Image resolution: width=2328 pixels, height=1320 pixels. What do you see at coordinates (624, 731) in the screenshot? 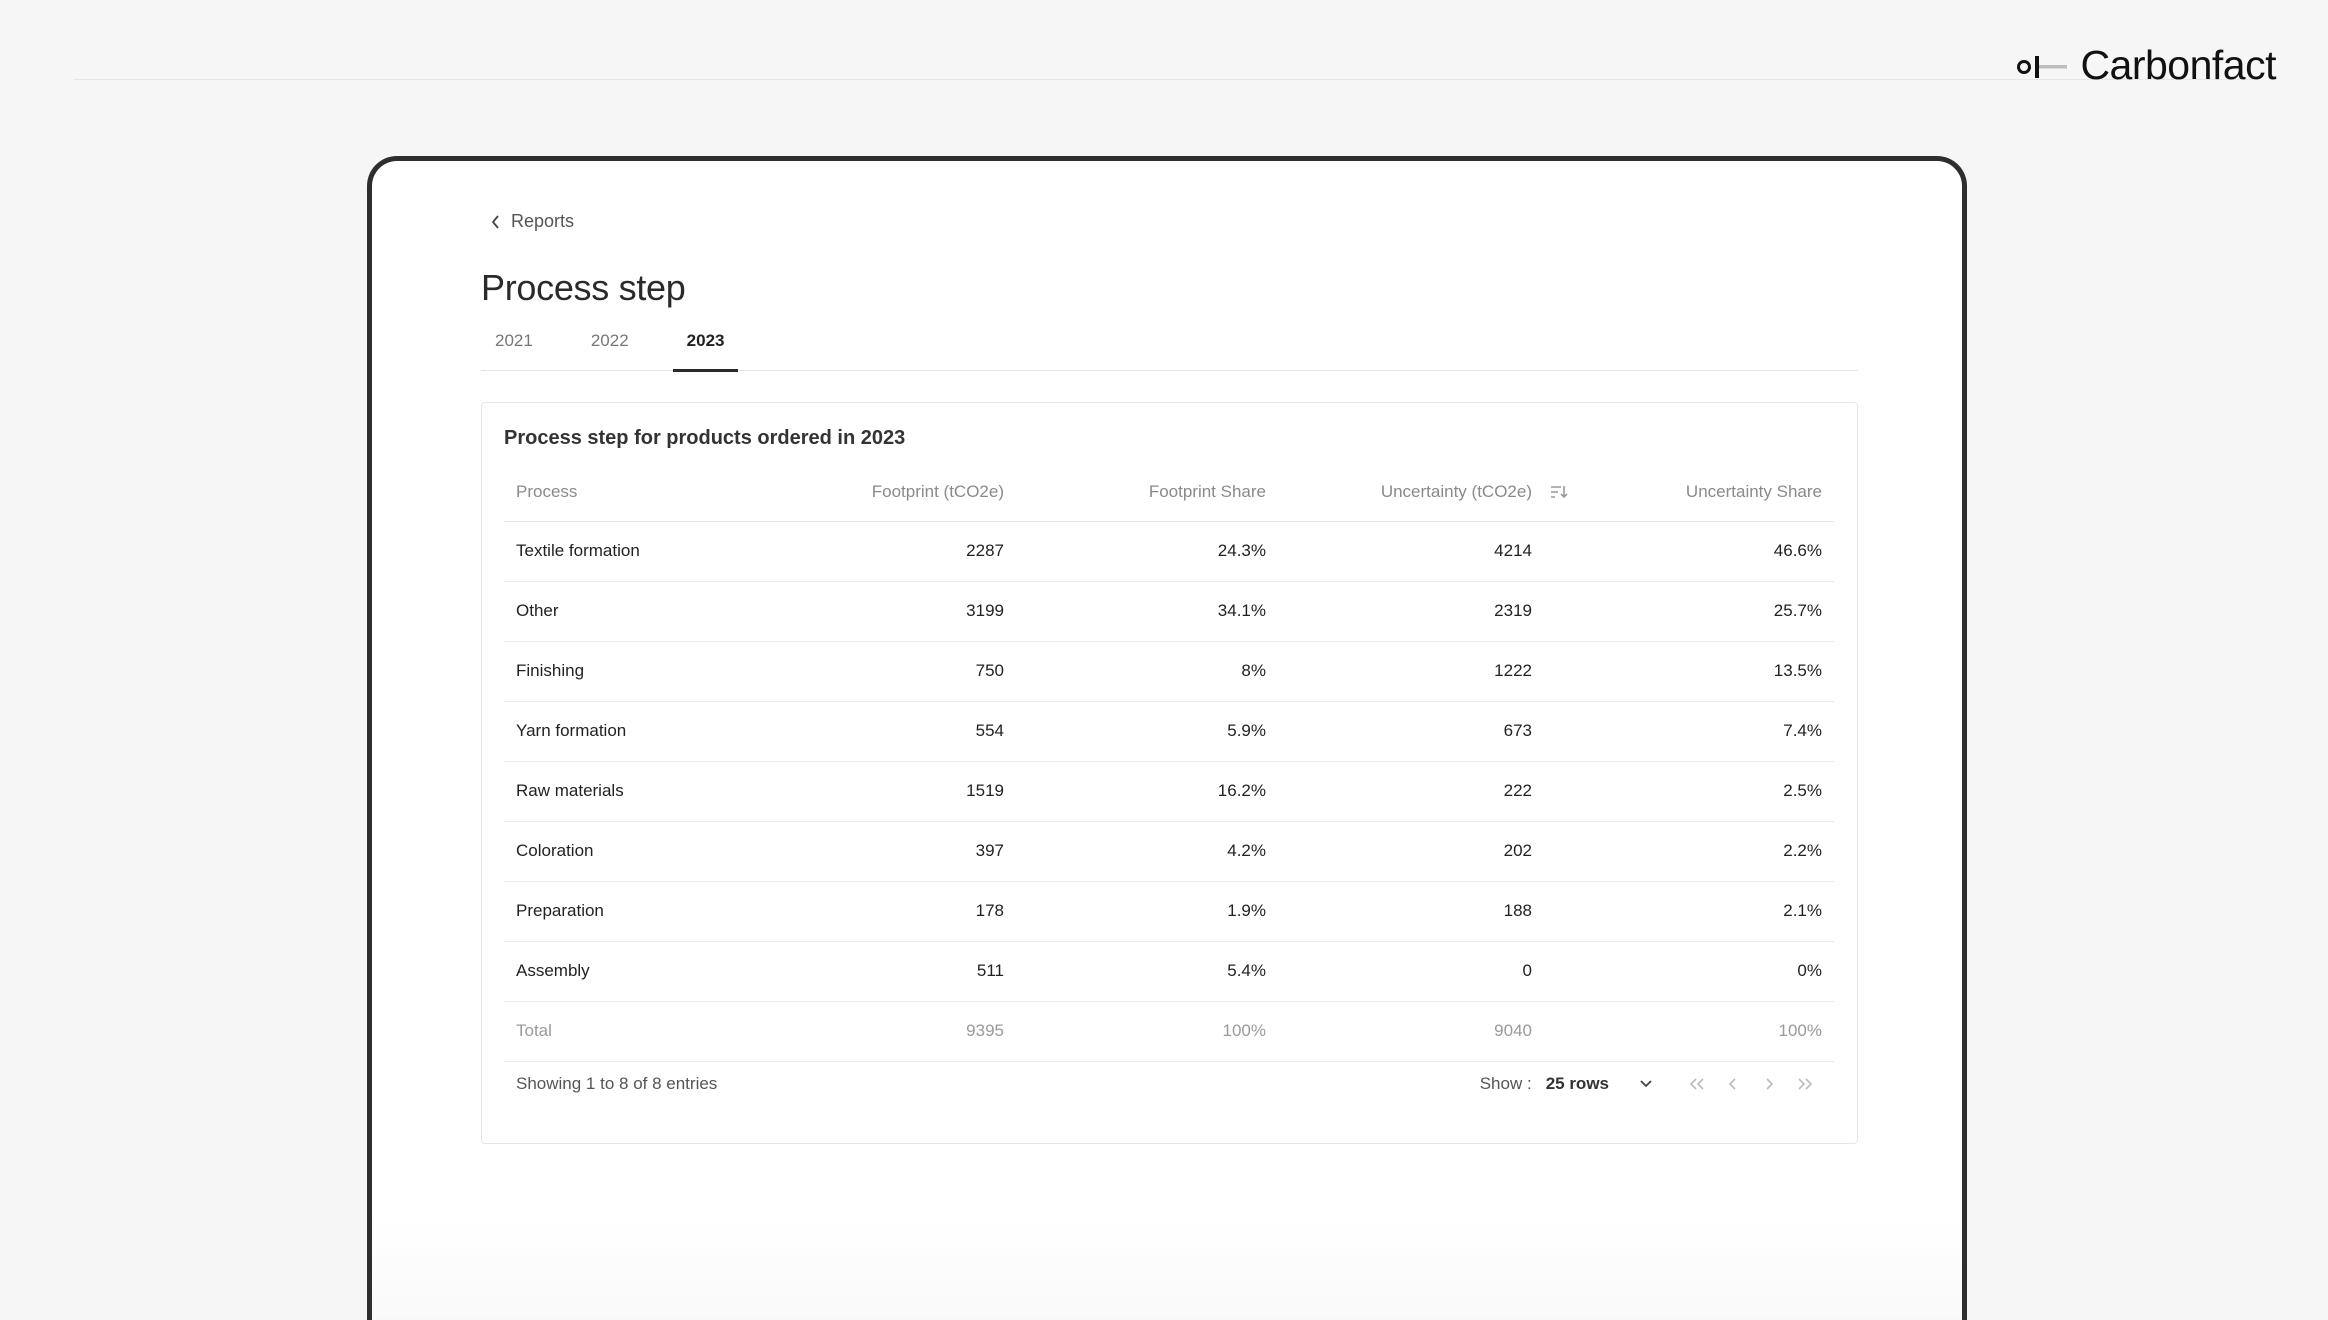
I see `cell-process: Yarn formation` at bounding box center [624, 731].